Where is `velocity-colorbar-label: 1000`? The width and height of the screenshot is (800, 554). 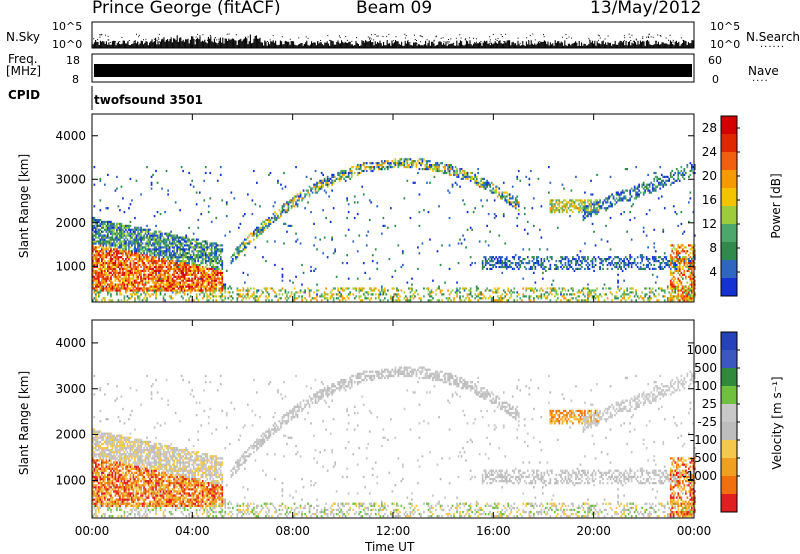
velocity-colorbar-label: 1000 is located at coordinates (701, 350).